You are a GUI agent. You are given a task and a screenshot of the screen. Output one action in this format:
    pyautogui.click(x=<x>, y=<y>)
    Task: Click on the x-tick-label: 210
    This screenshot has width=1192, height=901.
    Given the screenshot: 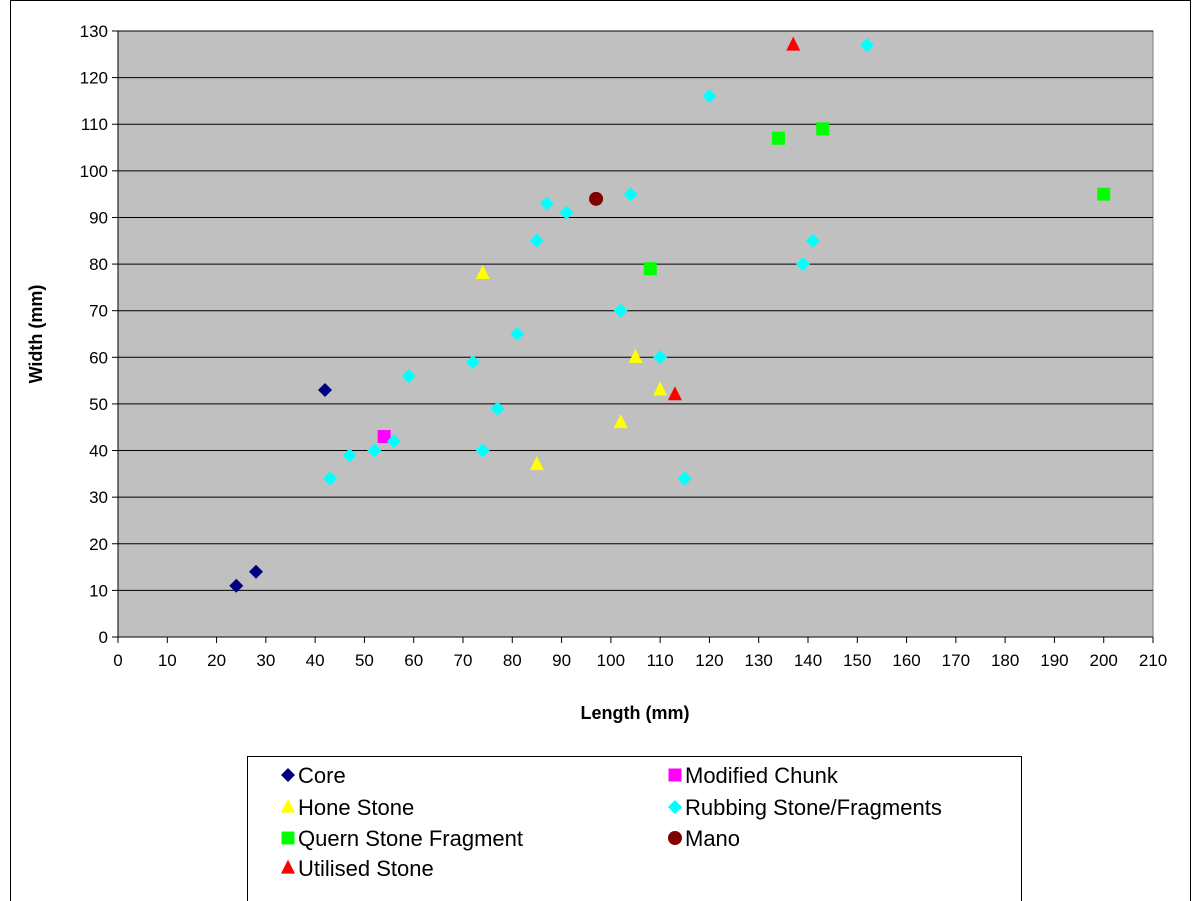 What is the action you would take?
    pyautogui.click(x=1153, y=660)
    